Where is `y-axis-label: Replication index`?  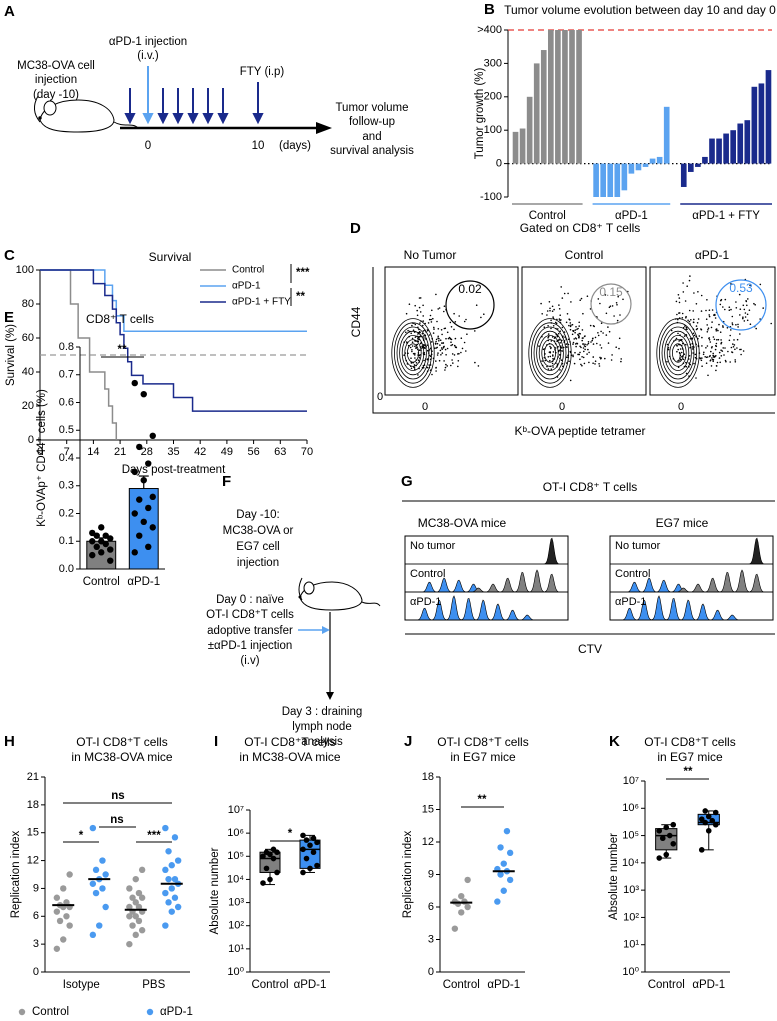
y-axis-label: Replication index is located at coordinates (408, 874).